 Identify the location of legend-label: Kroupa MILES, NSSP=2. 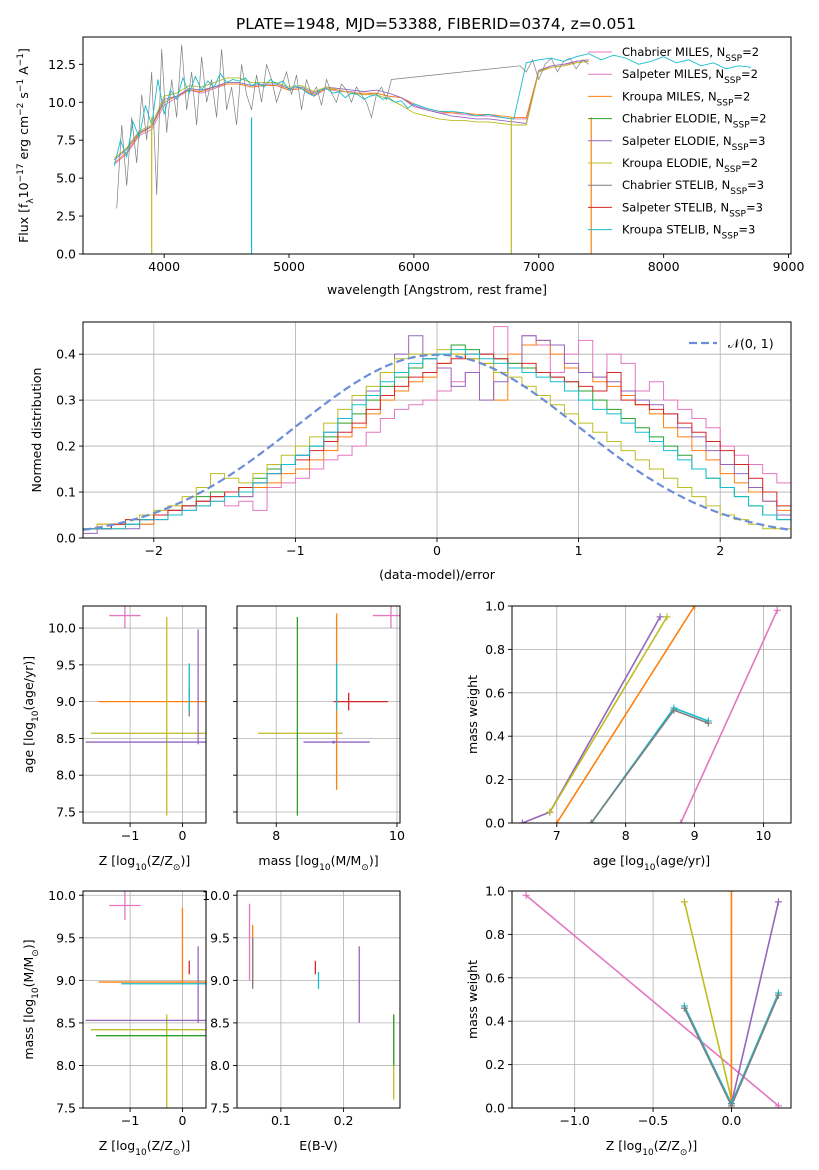
(686, 98).